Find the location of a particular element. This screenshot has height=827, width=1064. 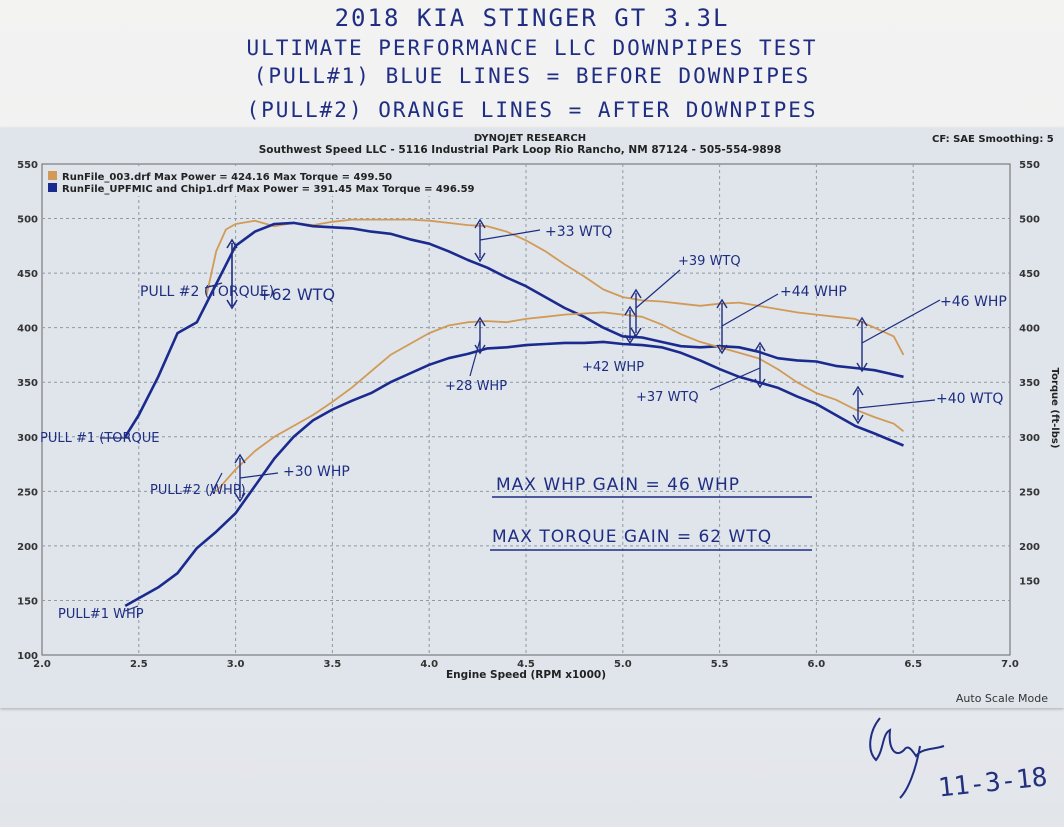

label-gain-44whp: +44 WHP is located at coordinates (813, 292).